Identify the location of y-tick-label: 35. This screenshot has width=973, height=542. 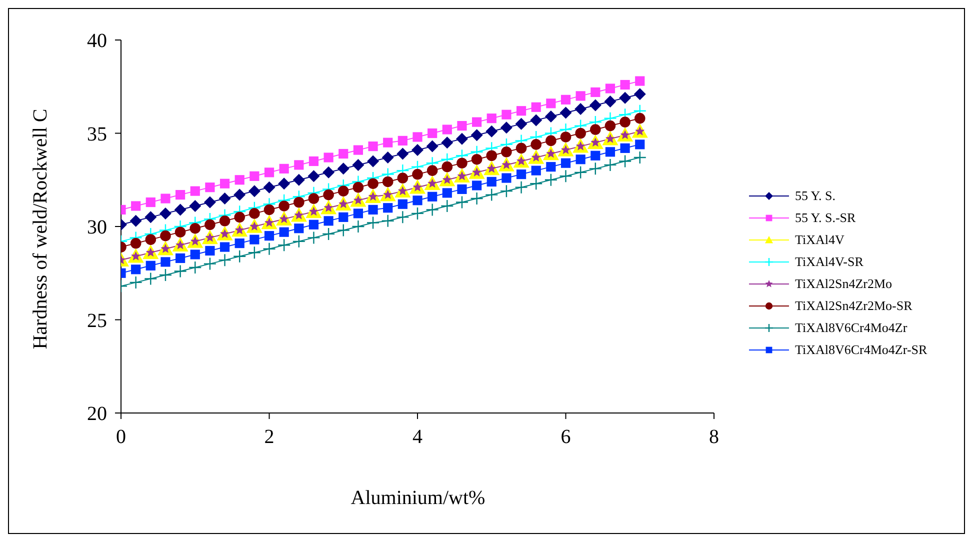
(97, 134).